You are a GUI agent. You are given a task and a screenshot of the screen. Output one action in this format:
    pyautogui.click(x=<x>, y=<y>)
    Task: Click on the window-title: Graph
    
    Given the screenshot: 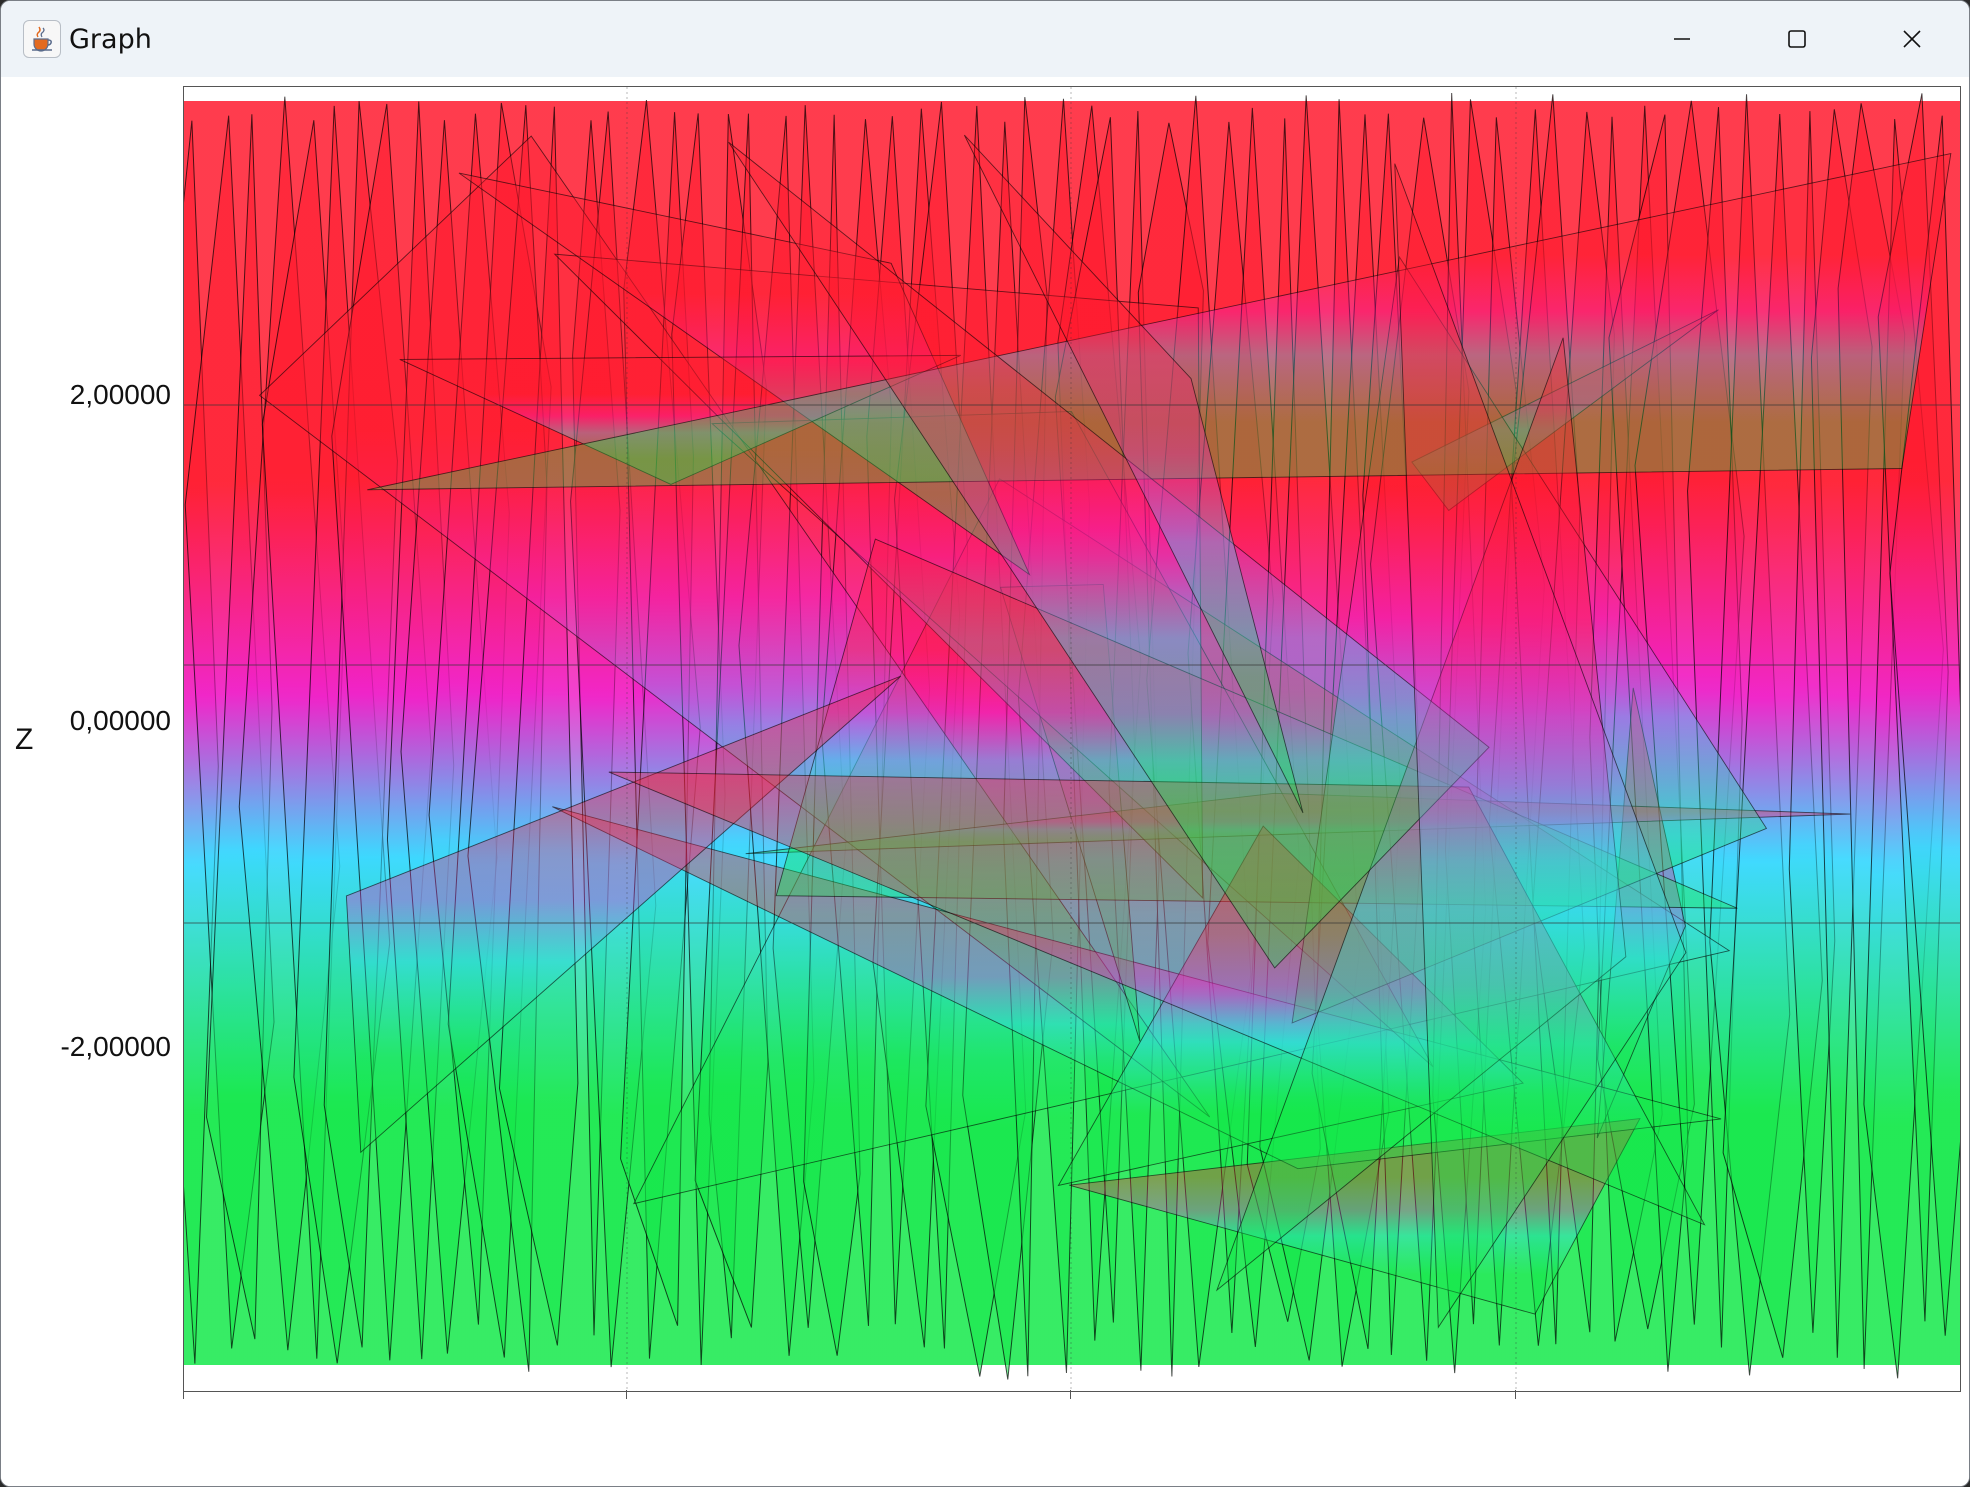 What is the action you would take?
    pyautogui.click(x=110, y=39)
    